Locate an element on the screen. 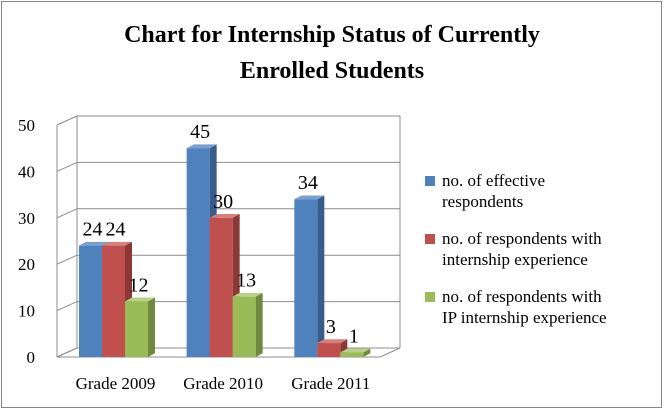 The image size is (665, 411). y-tick-label: 40 is located at coordinates (26, 171).